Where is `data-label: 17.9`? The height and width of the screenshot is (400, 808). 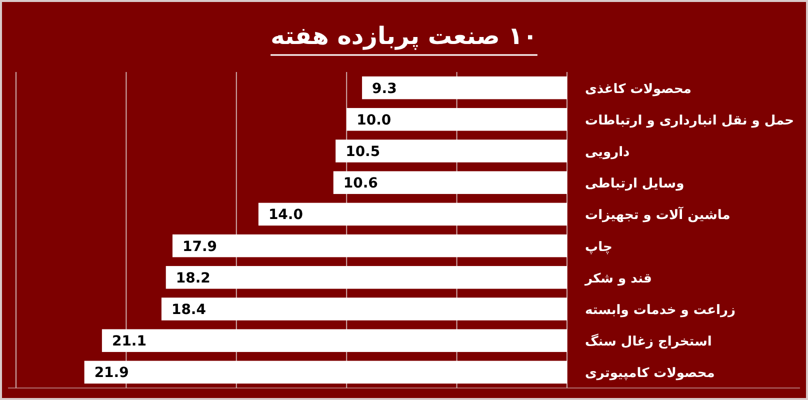 data-label: 17.9 is located at coordinates (200, 246).